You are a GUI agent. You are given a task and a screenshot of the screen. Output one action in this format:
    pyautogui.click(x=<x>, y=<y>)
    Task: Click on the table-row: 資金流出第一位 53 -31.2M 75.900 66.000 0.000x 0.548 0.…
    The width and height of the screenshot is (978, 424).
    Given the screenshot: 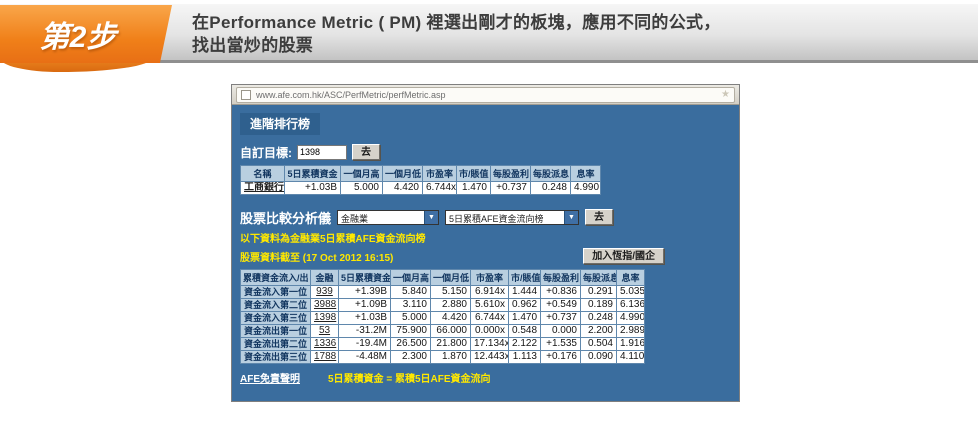 What is the action you would take?
    pyautogui.click(x=442, y=331)
    